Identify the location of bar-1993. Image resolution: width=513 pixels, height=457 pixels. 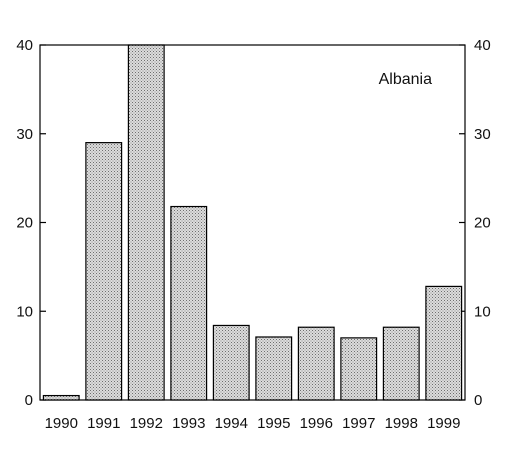
(189, 303).